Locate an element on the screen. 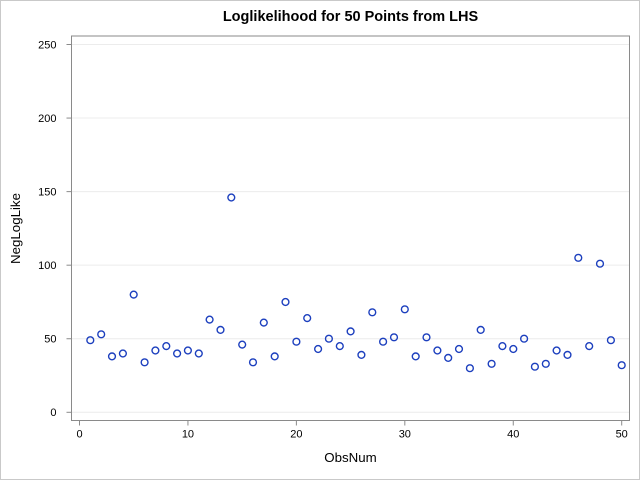  x-tick-label: 0 is located at coordinates (79, 435).